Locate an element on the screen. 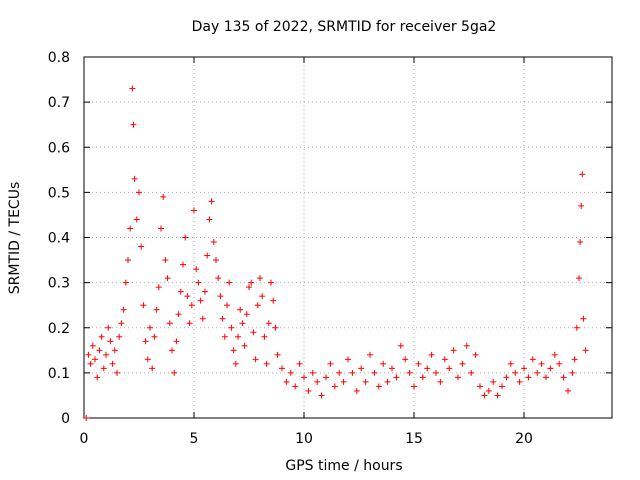 Image resolution: width=640 pixels, height=480 pixels. x-tick-label: 0 is located at coordinates (84, 439).